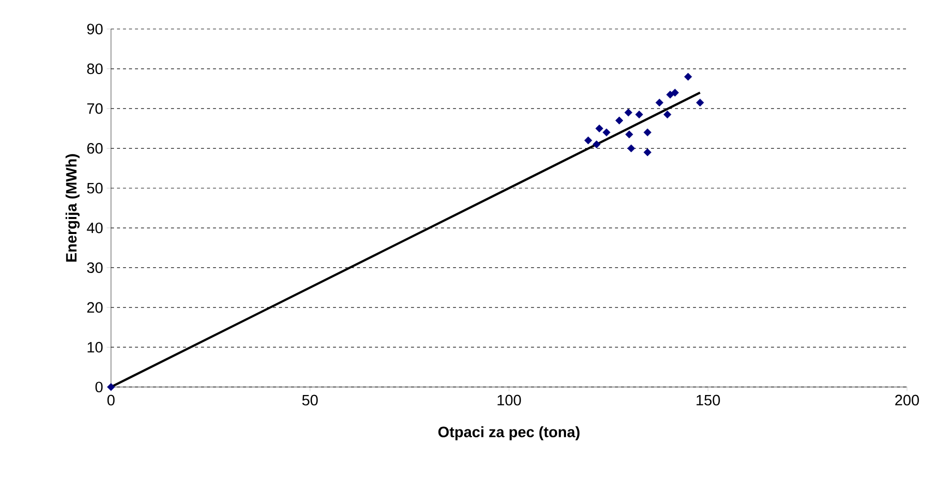  What do you see at coordinates (73, 208) in the screenshot?
I see `y-axis-title: Energija (MWh)` at bounding box center [73, 208].